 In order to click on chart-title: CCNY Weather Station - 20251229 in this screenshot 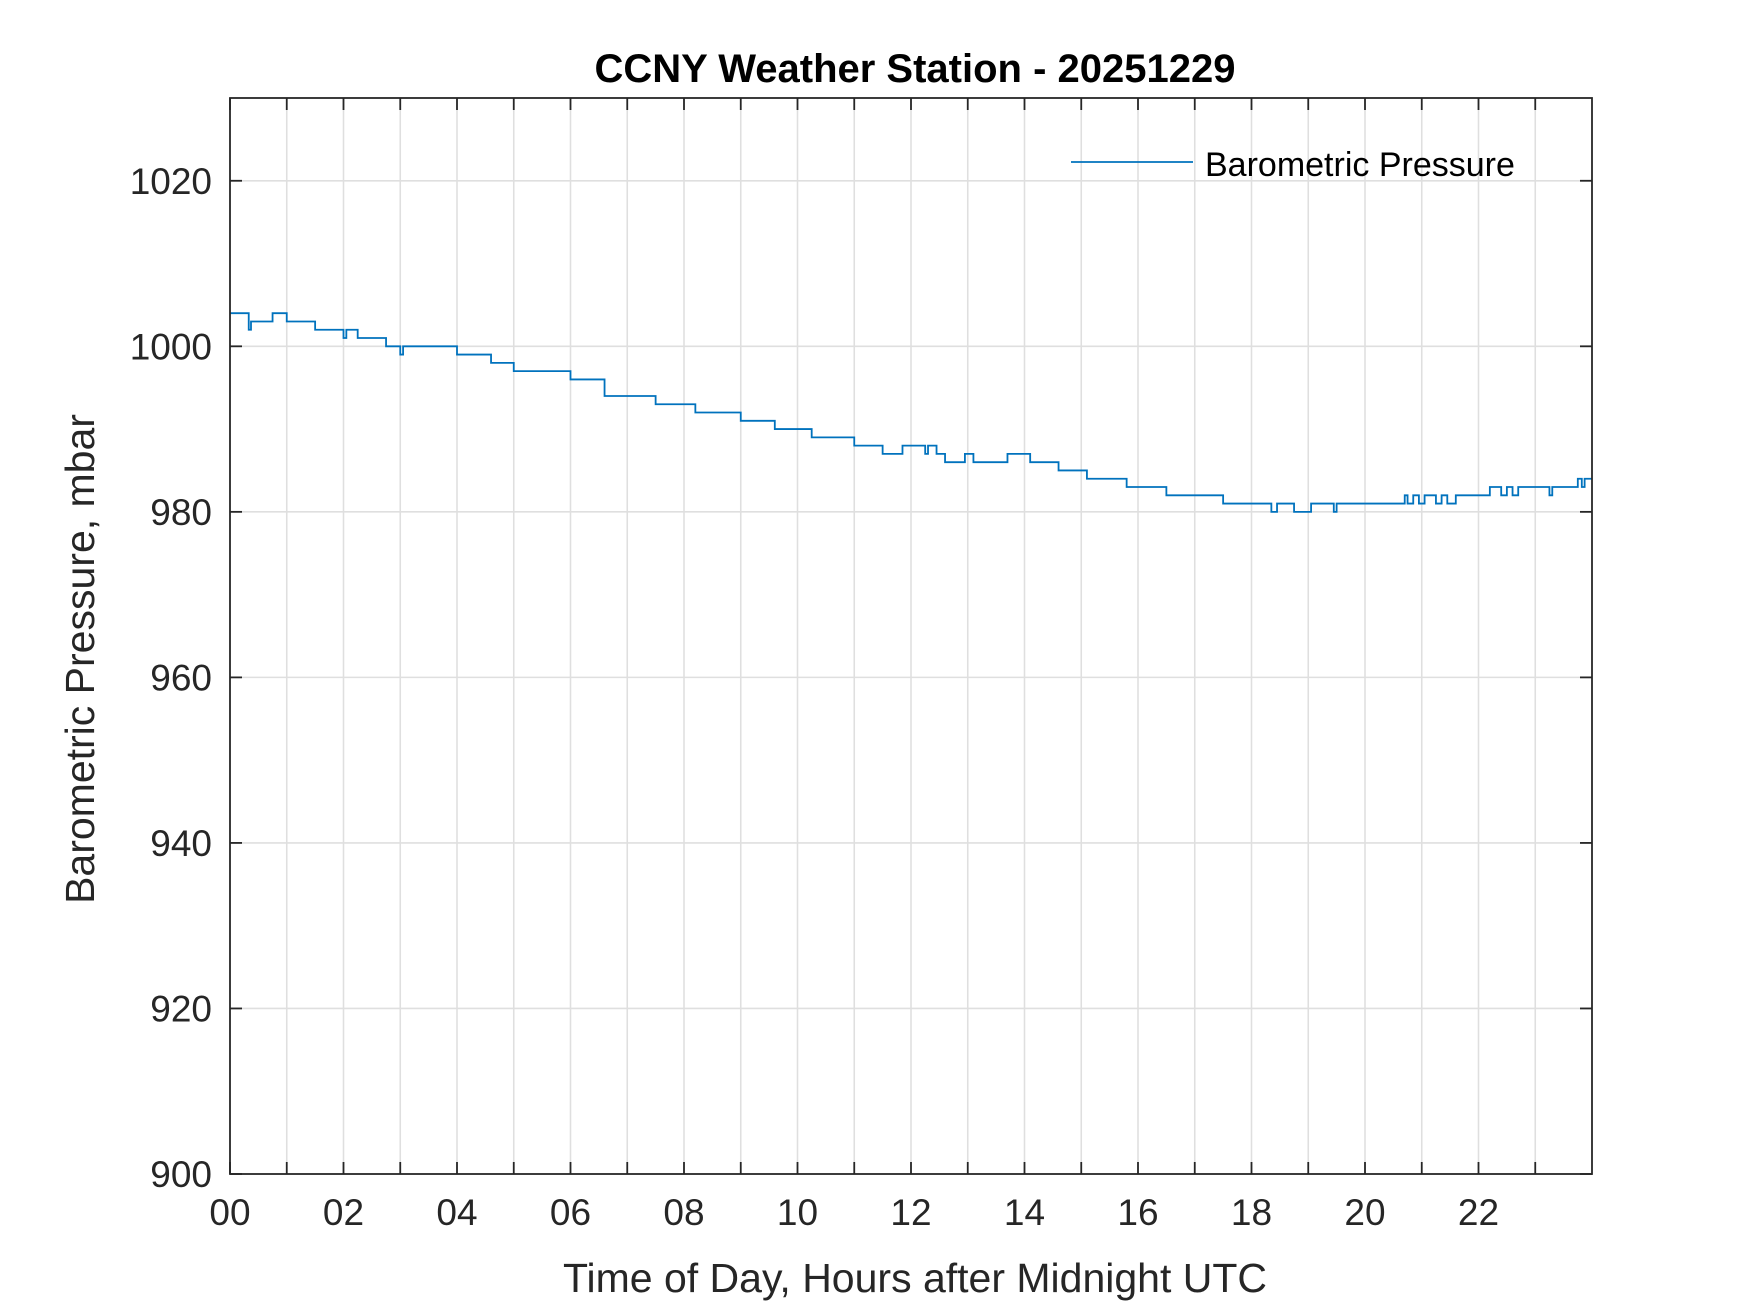, I will do `click(915, 69)`.